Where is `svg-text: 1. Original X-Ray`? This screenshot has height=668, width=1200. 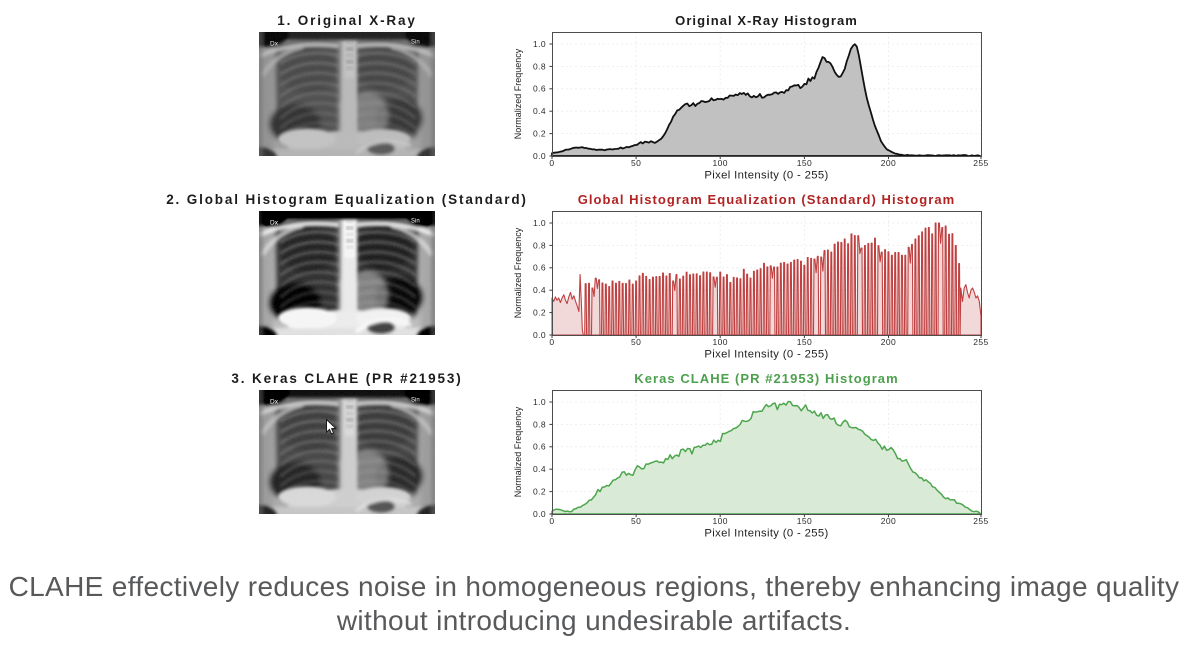
svg-text: 1. Original X-Ray is located at coordinates (346, 20).